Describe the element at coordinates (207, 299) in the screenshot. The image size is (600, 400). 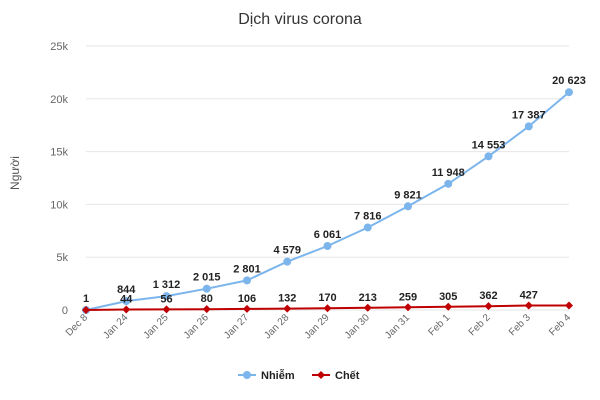
I see `data-label: 80` at that location.